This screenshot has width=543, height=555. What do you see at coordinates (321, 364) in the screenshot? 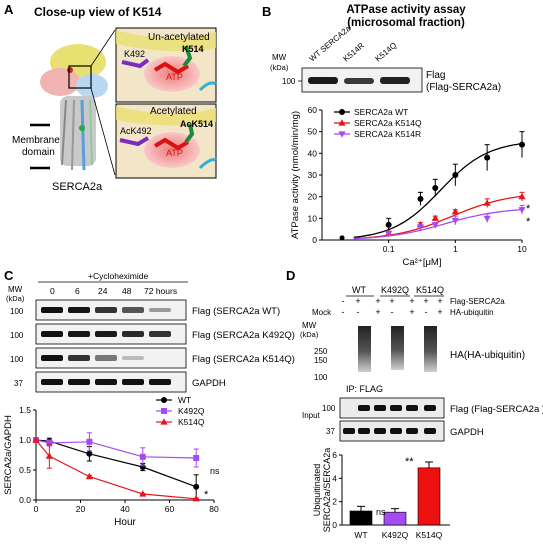
I see `panel-d-ladder: 250 150 100` at bounding box center [321, 364].